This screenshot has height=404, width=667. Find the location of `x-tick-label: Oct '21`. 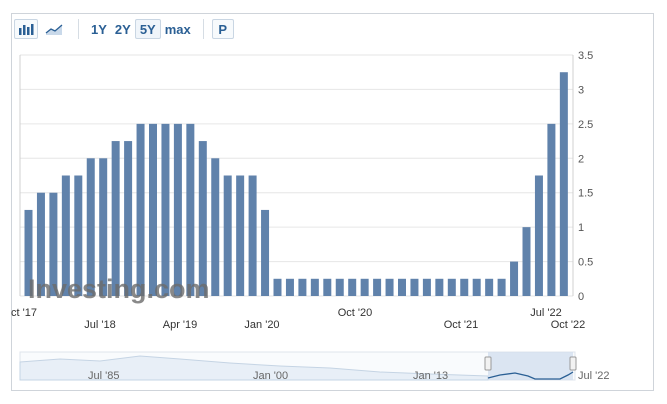

x-tick-label: Oct '21 is located at coordinates (461, 325).